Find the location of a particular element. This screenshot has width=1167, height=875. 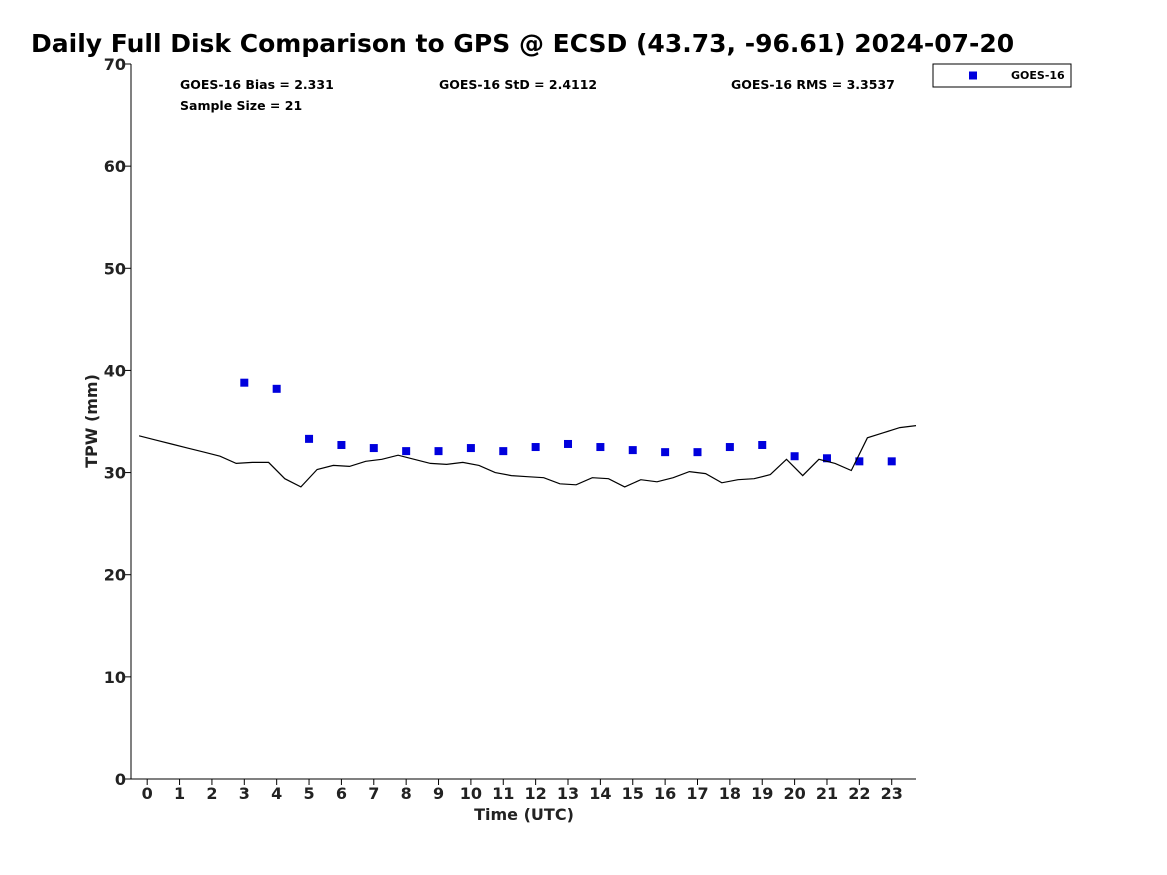

x-tick-label: 3 is located at coordinates (244, 793).